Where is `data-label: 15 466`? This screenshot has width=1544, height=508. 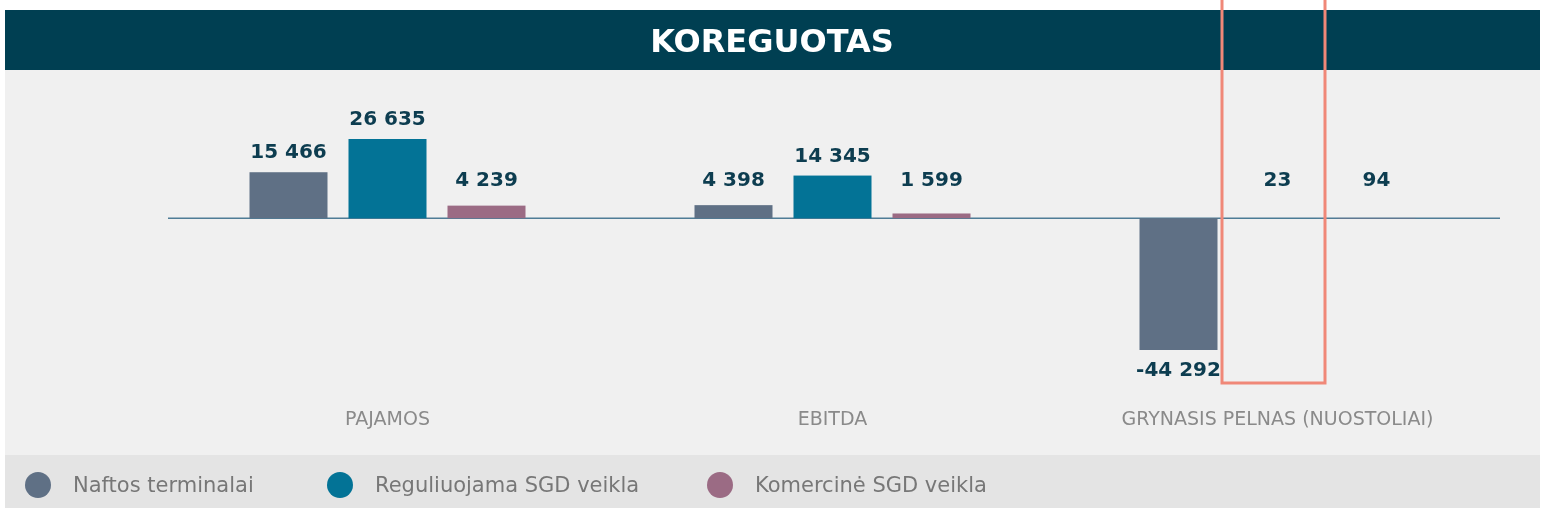 data-label: 15 466 is located at coordinates (288, 151).